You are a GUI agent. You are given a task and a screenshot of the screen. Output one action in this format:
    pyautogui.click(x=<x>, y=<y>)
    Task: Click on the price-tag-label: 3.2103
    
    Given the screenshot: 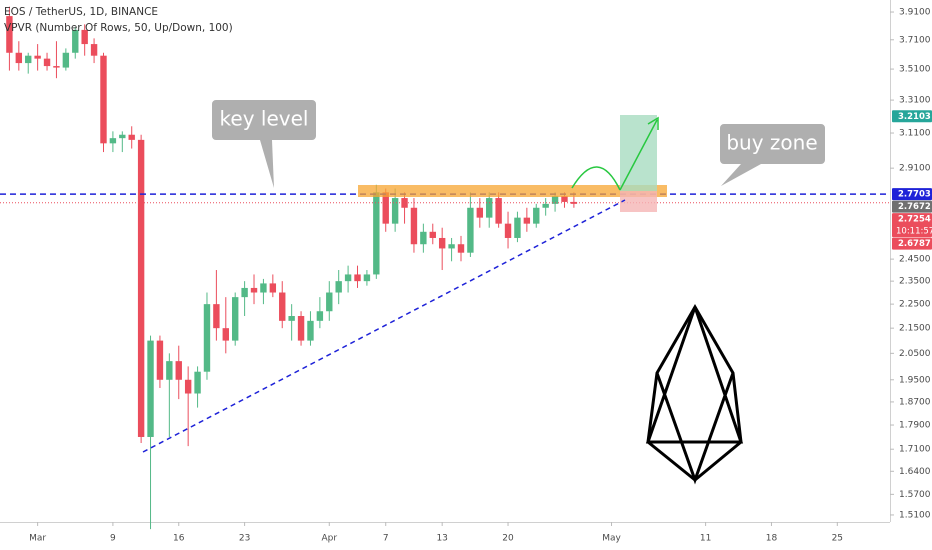 What is the action you would take?
    pyautogui.click(x=914, y=117)
    